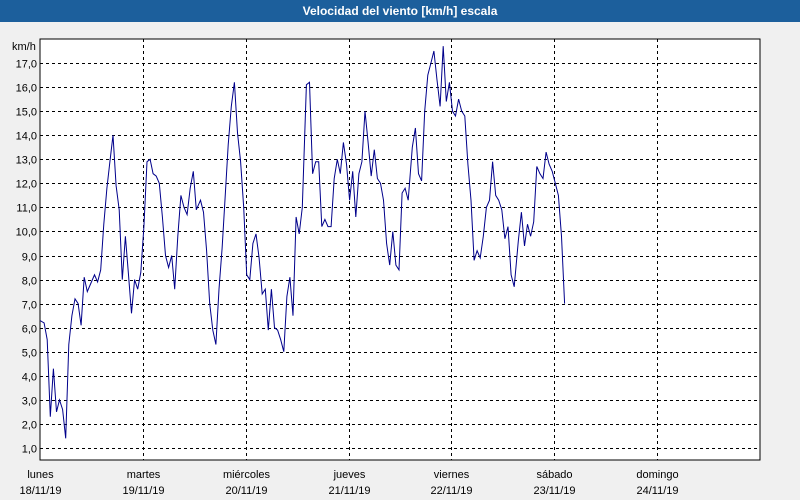 The image size is (800, 500). Describe the element at coordinates (29, 282) in the screenshot. I see `y-tick-label: 8,0` at that location.